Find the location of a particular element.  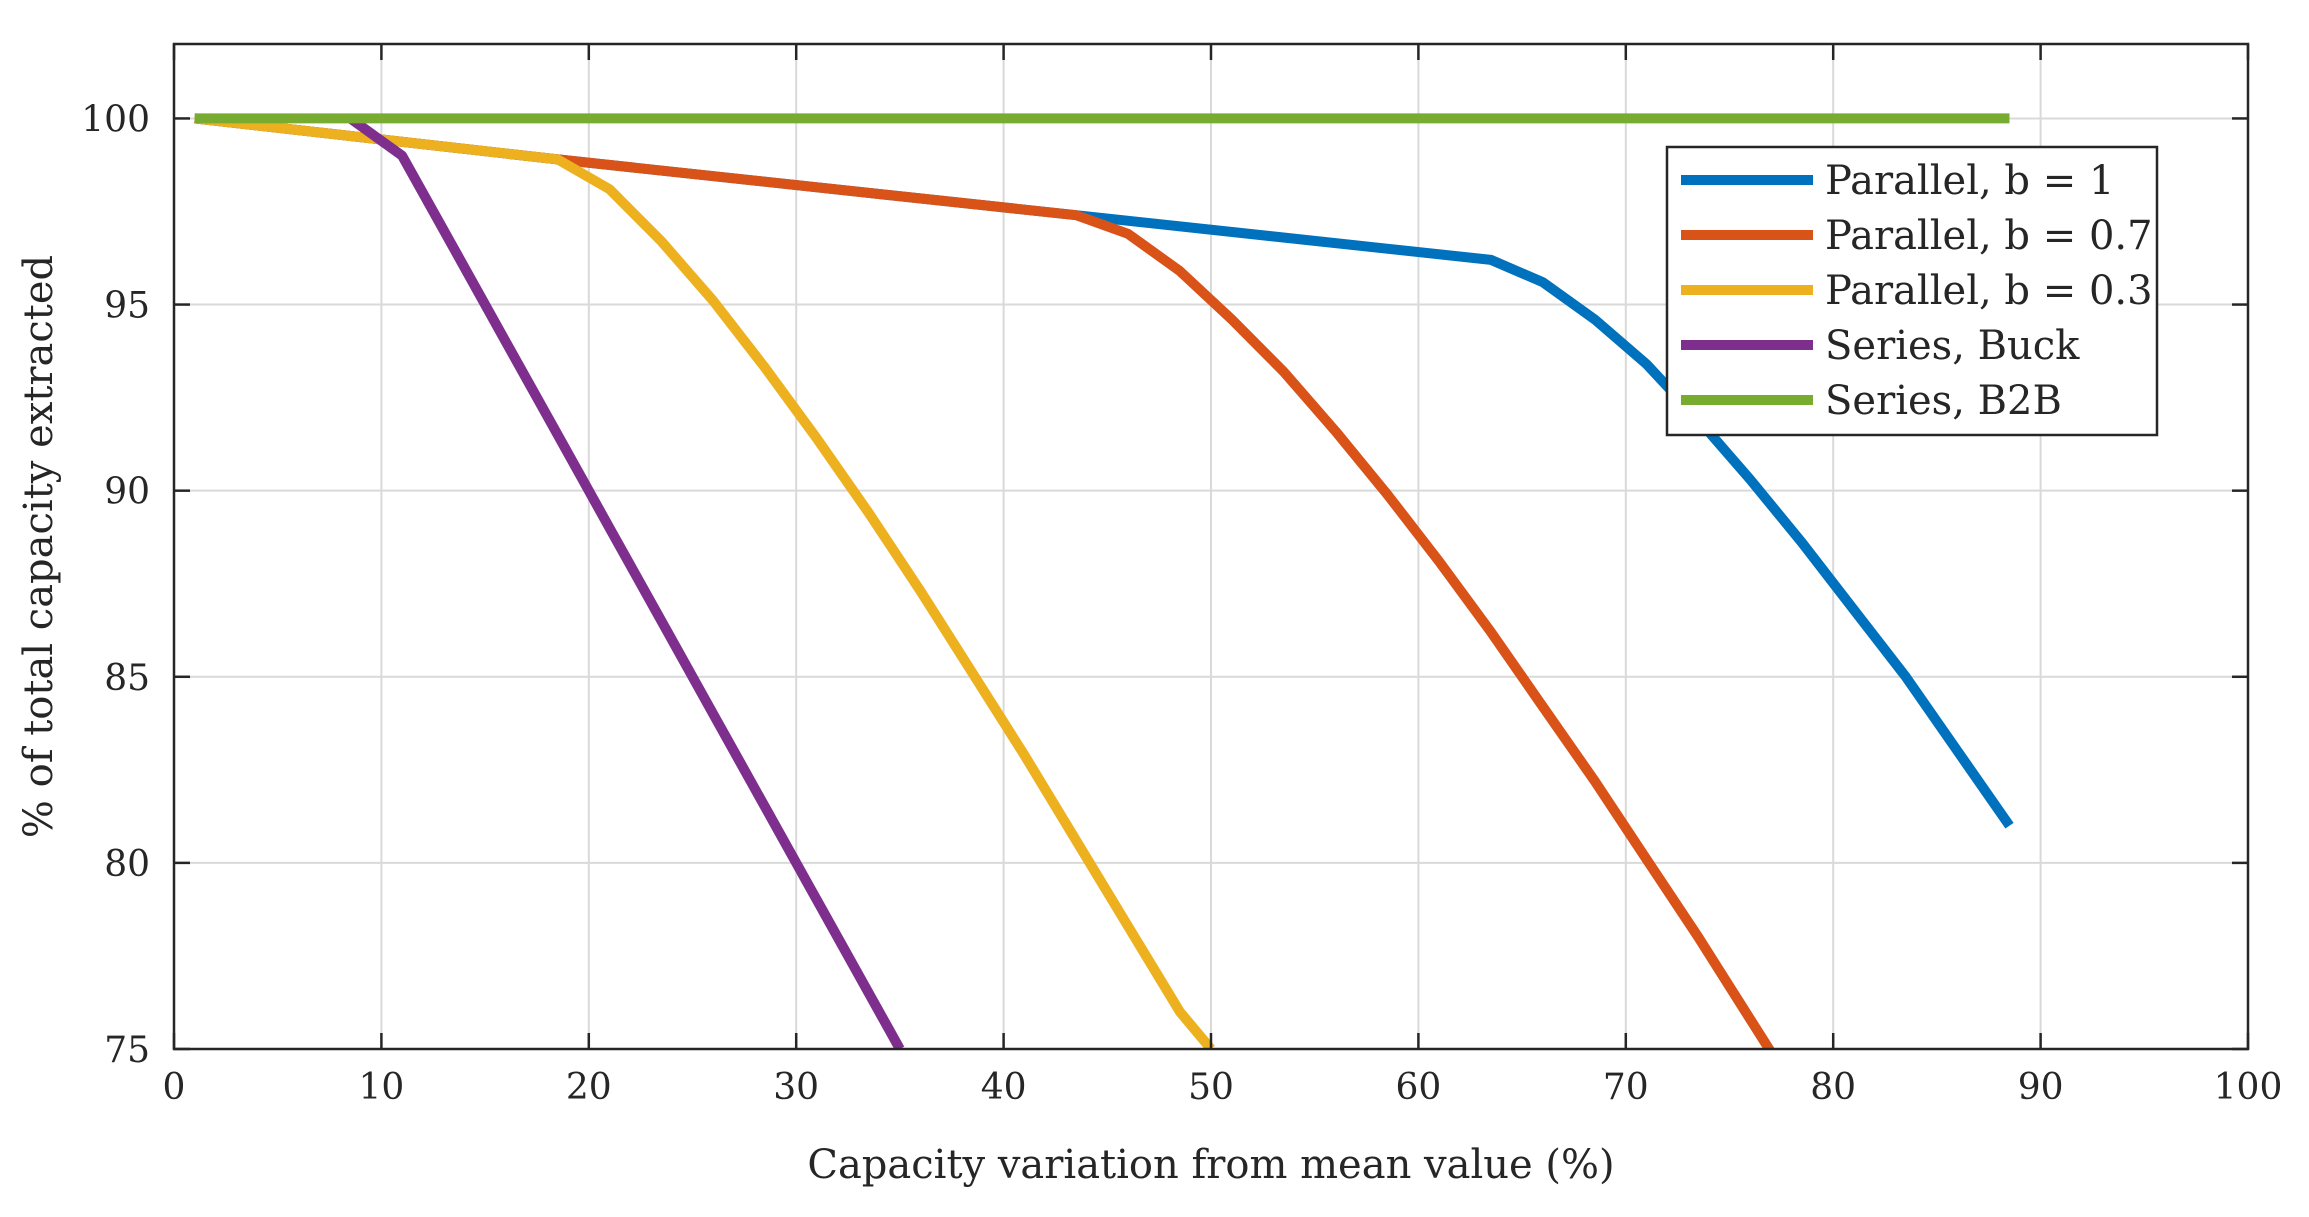

x-tick-label: 0 is located at coordinates (174, 1087).